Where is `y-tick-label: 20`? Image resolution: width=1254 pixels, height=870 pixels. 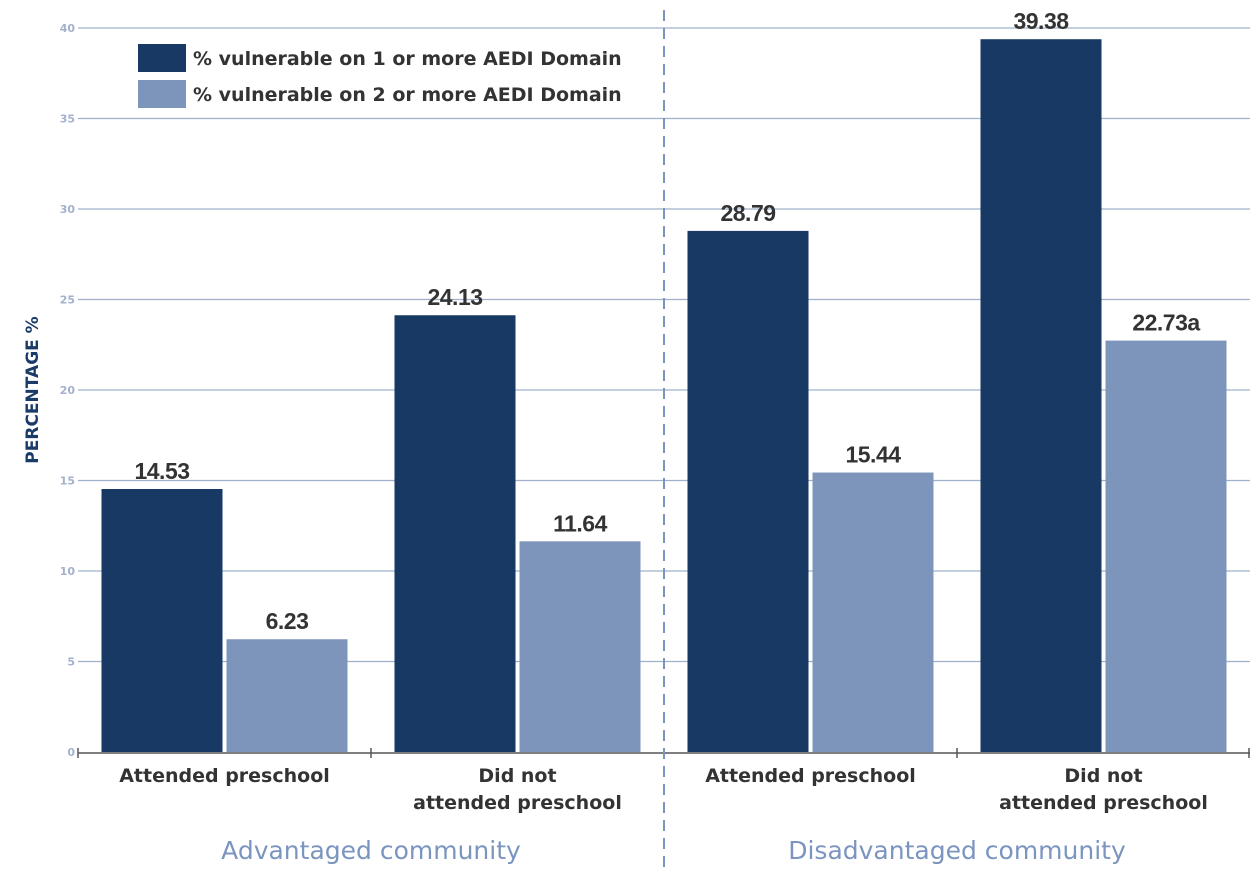
y-tick-label: 20 is located at coordinates (68, 390).